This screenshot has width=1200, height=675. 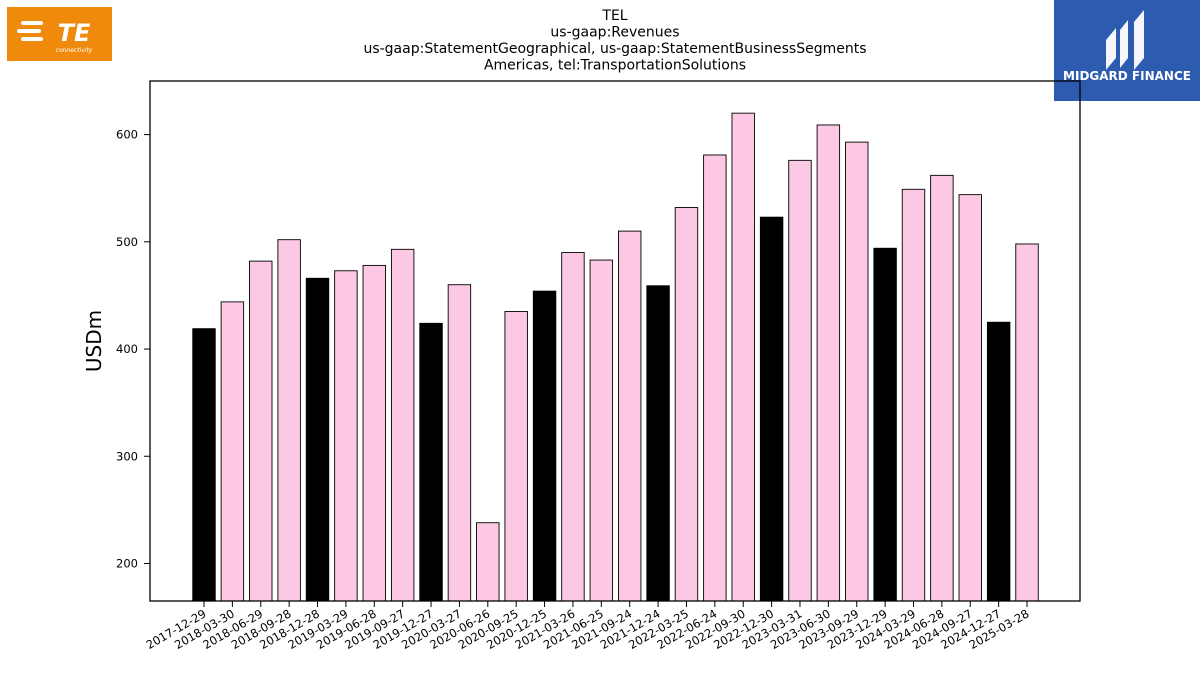 What do you see at coordinates (127, 563) in the screenshot?
I see `y-tick-label: 200` at bounding box center [127, 563].